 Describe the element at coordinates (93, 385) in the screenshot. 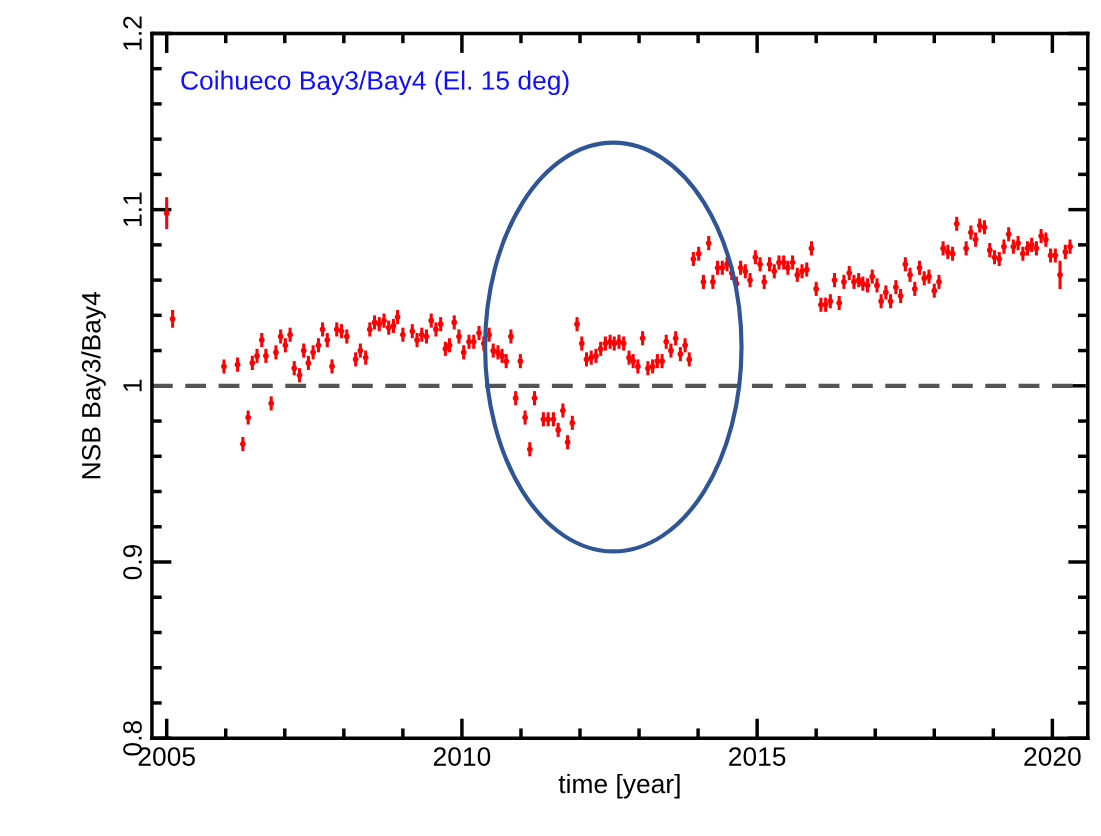

I see `y-axis-title: NSB Bay3/Bay4` at that location.